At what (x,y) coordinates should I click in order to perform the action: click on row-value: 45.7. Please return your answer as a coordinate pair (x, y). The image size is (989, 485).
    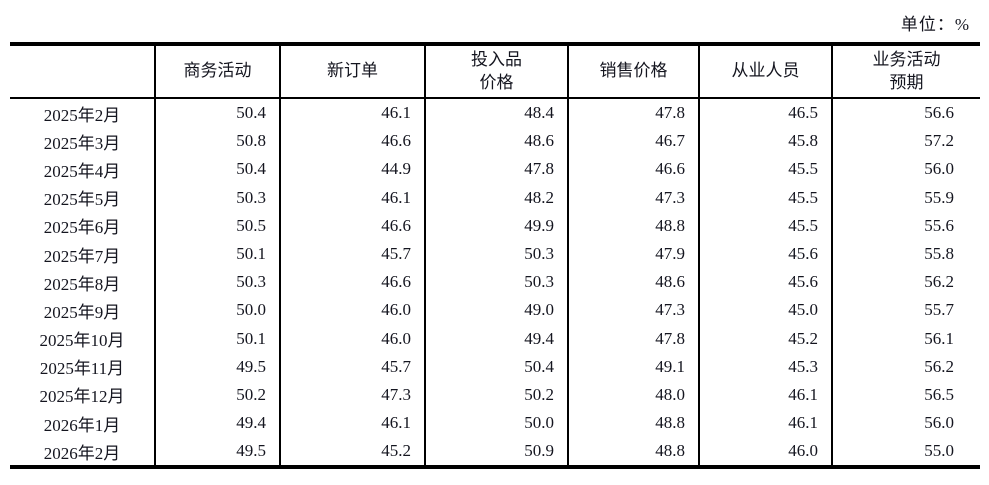
    Looking at the image, I should click on (353, 366).